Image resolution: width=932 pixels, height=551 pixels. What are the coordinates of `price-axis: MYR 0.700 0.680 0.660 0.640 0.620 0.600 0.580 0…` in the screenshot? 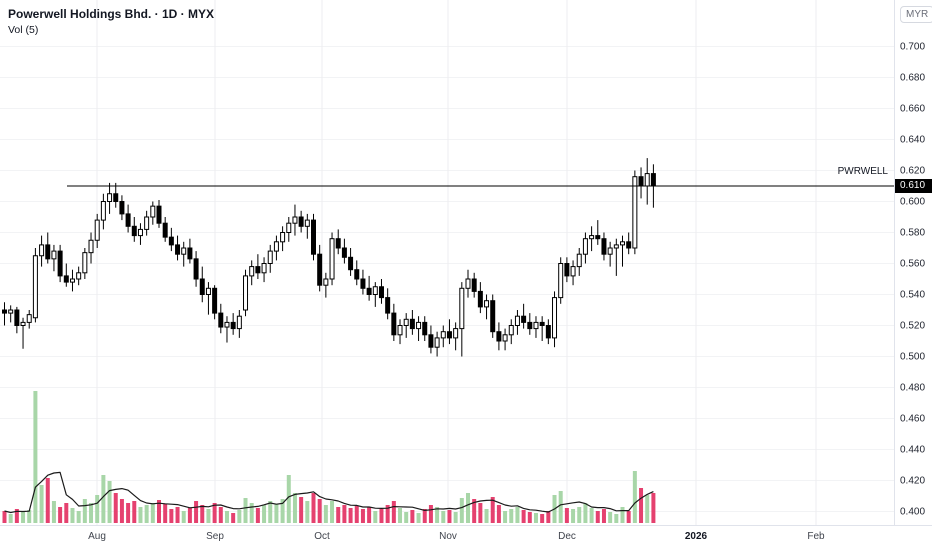 It's located at (913, 262).